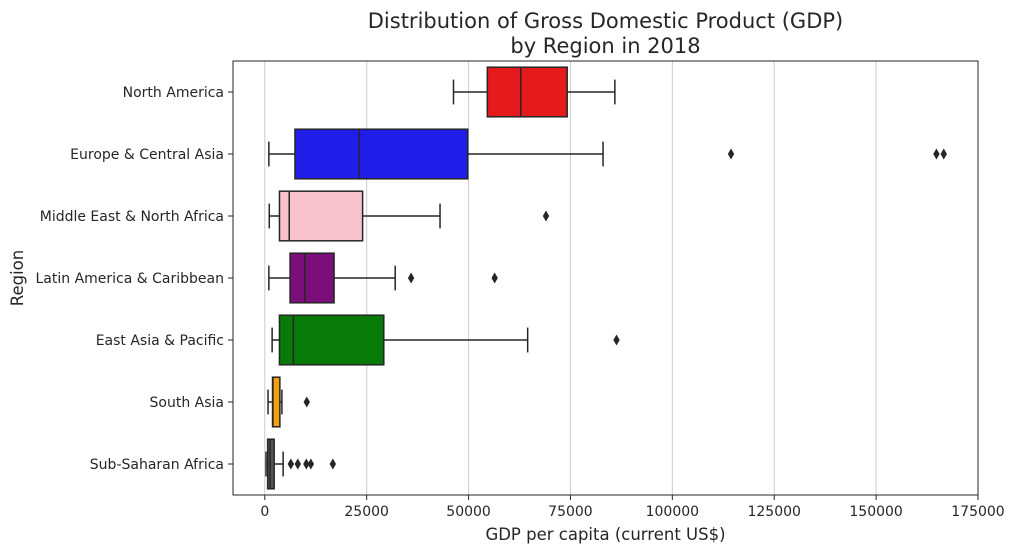 The height and width of the screenshot is (553, 1013). I want to click on box-south-asia, so click(288, 402).